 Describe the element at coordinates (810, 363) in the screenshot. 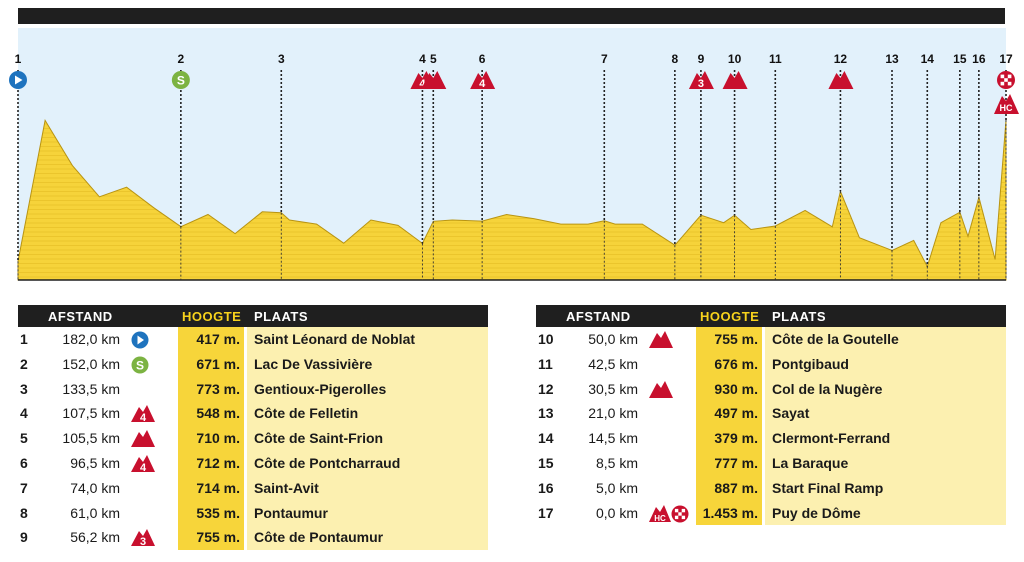

I see `row-plaats: Pontgibaud` at that location.